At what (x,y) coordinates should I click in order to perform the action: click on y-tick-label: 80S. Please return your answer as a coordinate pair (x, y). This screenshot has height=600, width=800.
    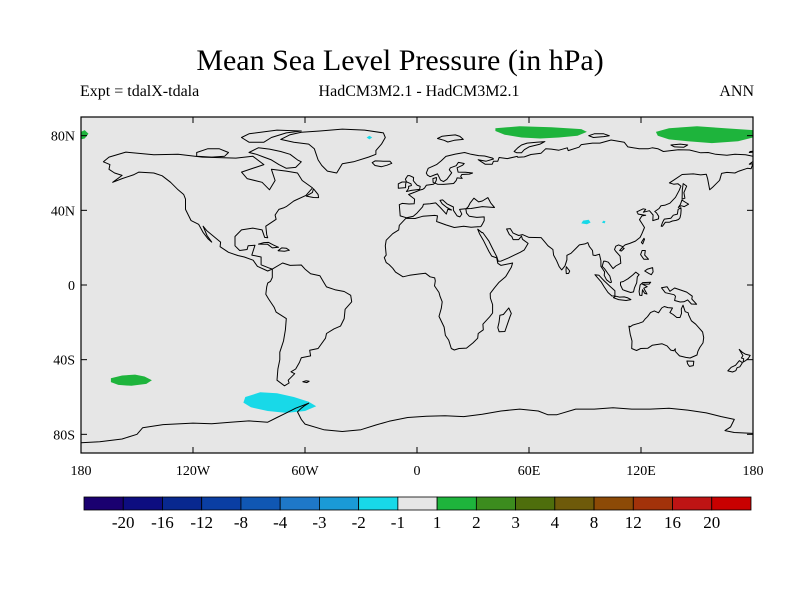
    Looking at the image, I should click on (64, 435).